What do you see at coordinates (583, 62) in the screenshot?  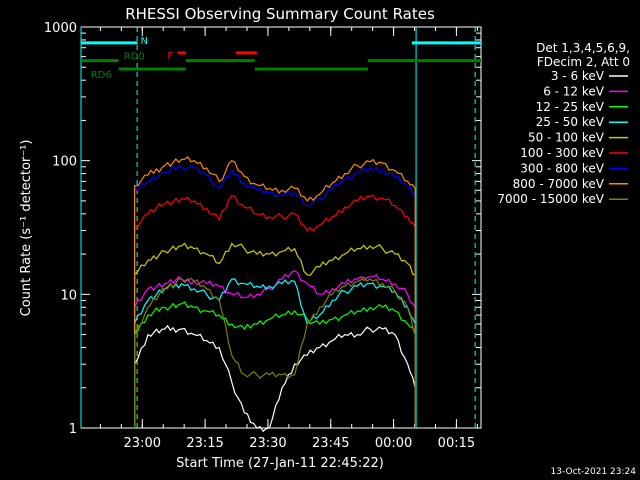 I see `legend-header: FDecim 2, Att 0` at bounding box center [583, 62].